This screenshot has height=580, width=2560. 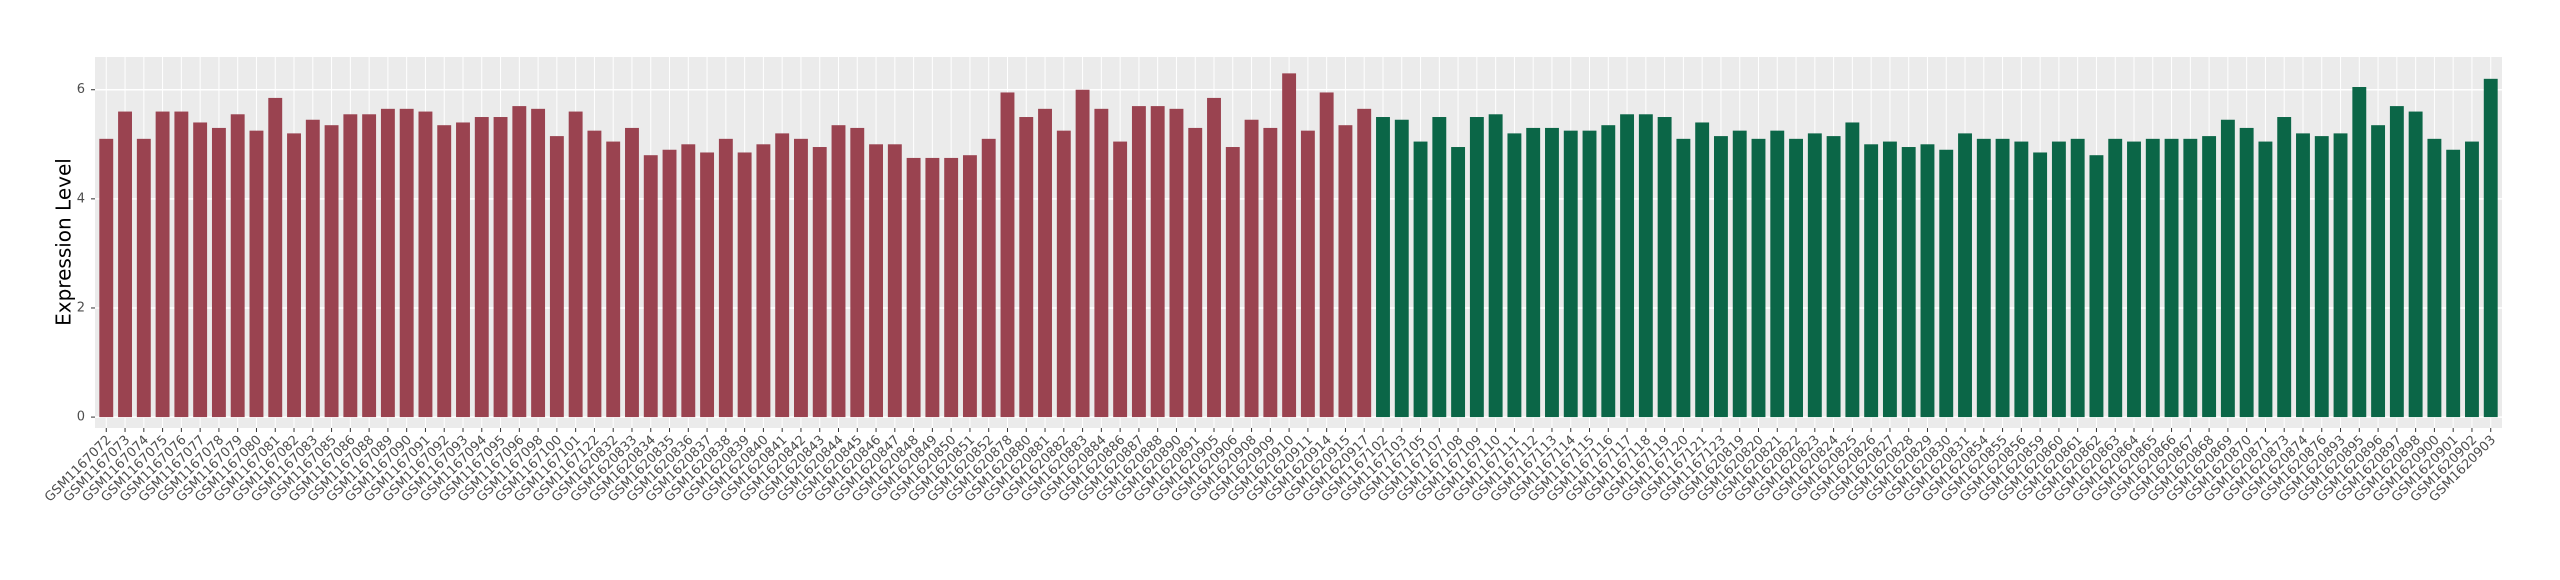 I want to click on y-axis-label: Expression Level, so click(x=64, y=242).